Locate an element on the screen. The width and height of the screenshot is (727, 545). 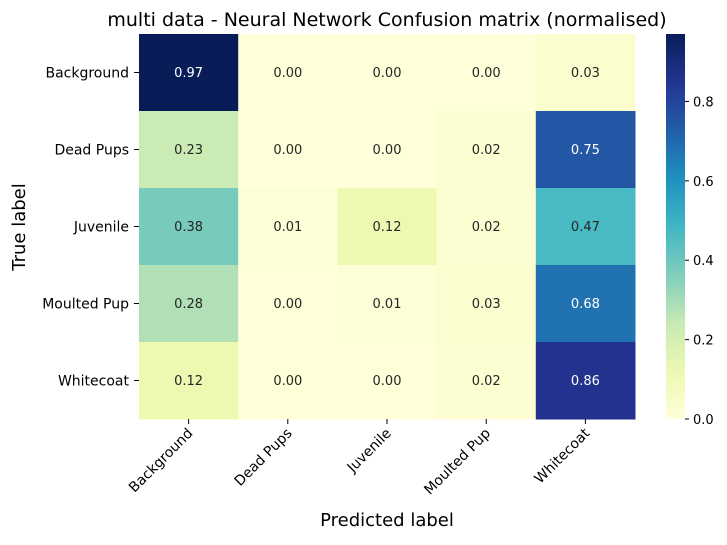
cell-r2-c3 is located at coordinates (486, 227).